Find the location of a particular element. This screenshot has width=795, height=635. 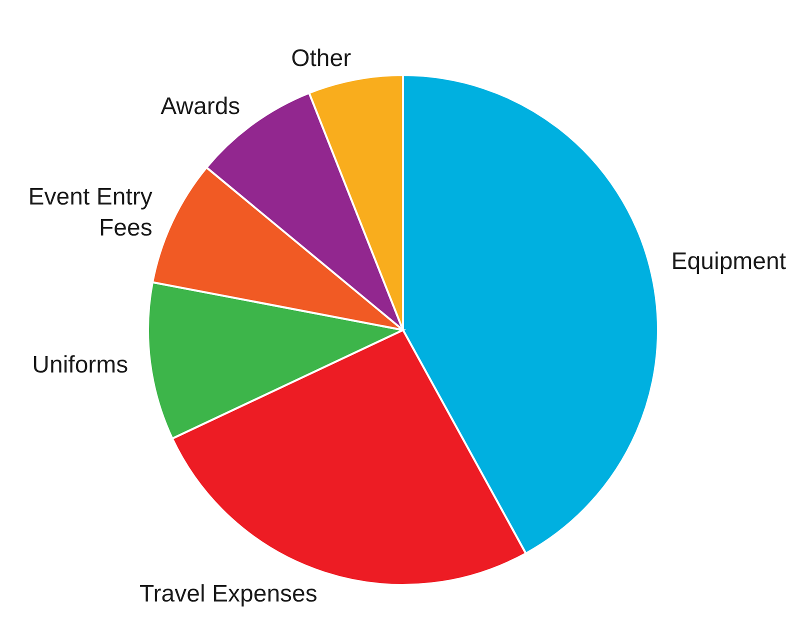

slice-label: Travel Expenses is located at coordinates (229, 593).